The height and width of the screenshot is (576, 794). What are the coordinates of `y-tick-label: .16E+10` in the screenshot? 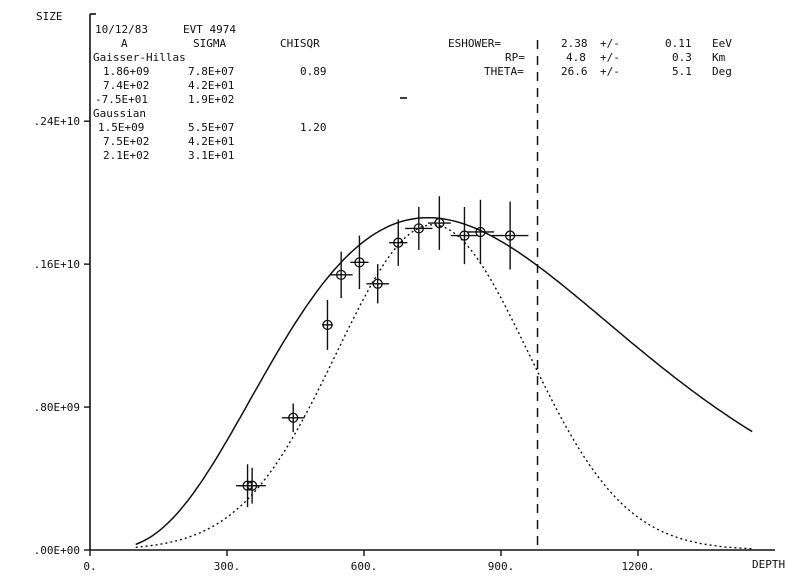 It's located at (57, 264).